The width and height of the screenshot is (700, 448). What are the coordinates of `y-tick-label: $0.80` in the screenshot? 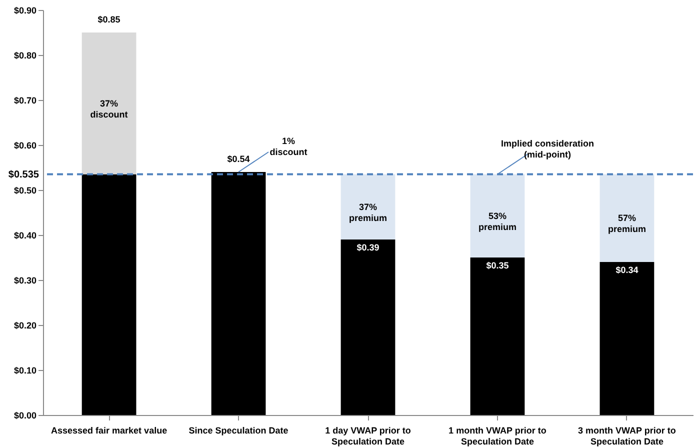 It's located at (25, 55).